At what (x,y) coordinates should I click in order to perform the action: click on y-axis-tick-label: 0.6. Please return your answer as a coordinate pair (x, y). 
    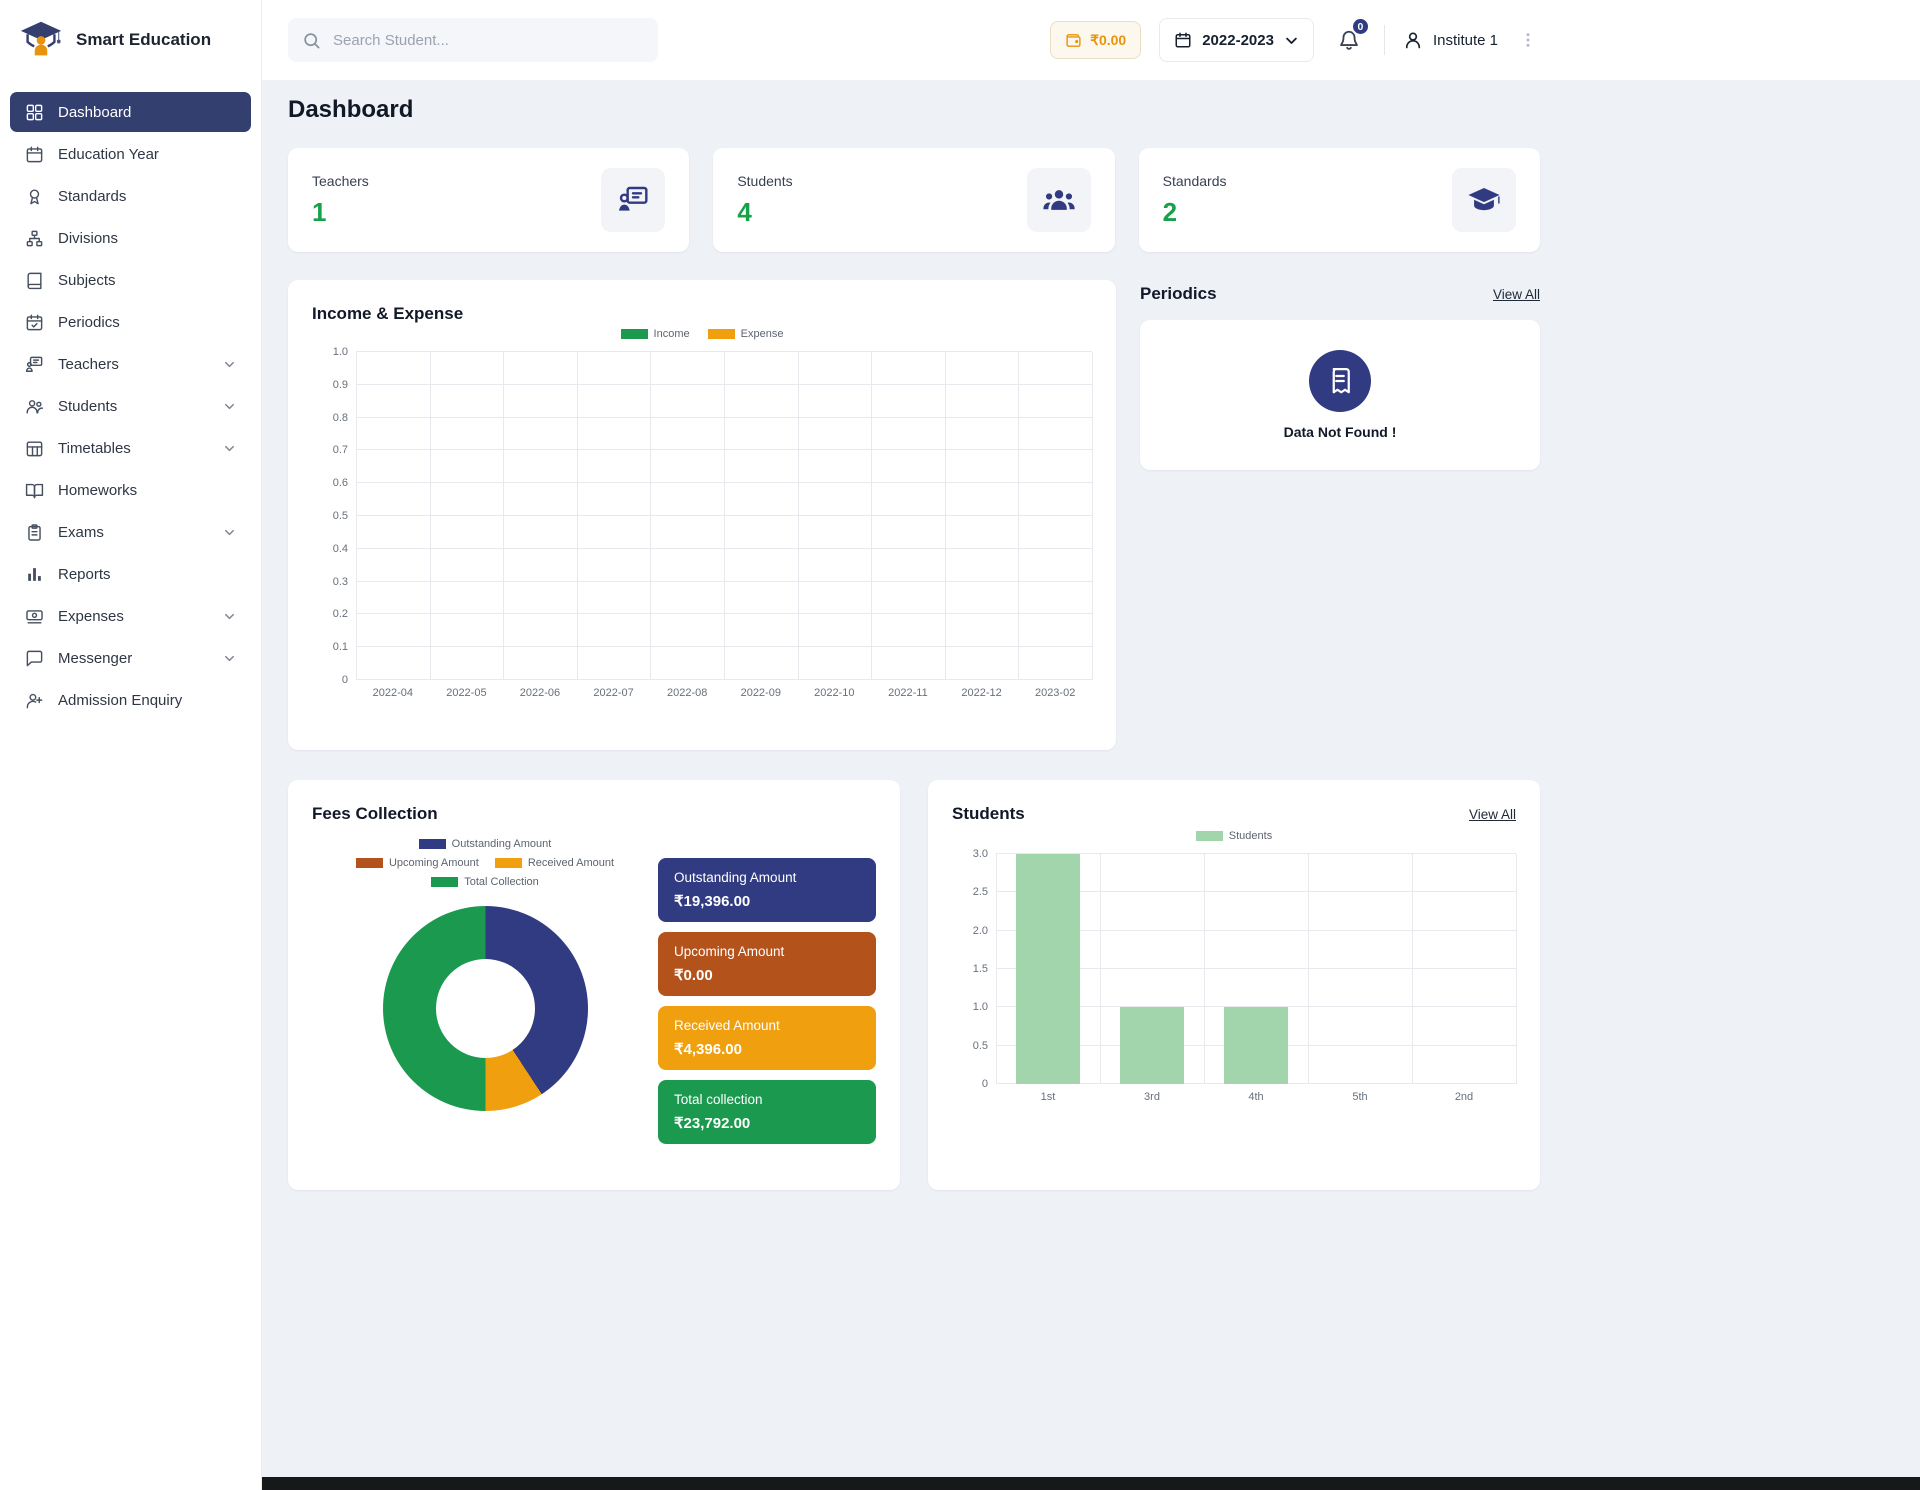
    Looking at the image, I should click on (340, 483).